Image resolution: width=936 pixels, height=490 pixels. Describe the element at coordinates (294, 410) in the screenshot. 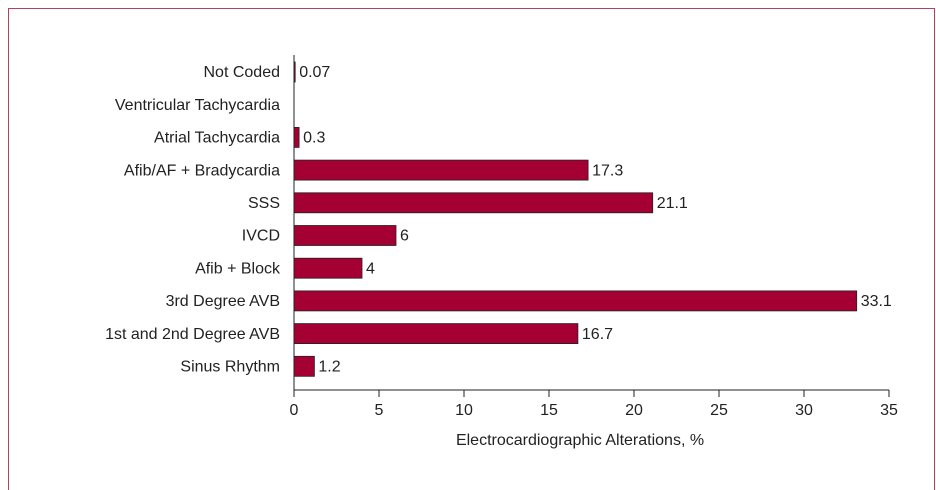

I see `x-tick-label: 0` at that location.